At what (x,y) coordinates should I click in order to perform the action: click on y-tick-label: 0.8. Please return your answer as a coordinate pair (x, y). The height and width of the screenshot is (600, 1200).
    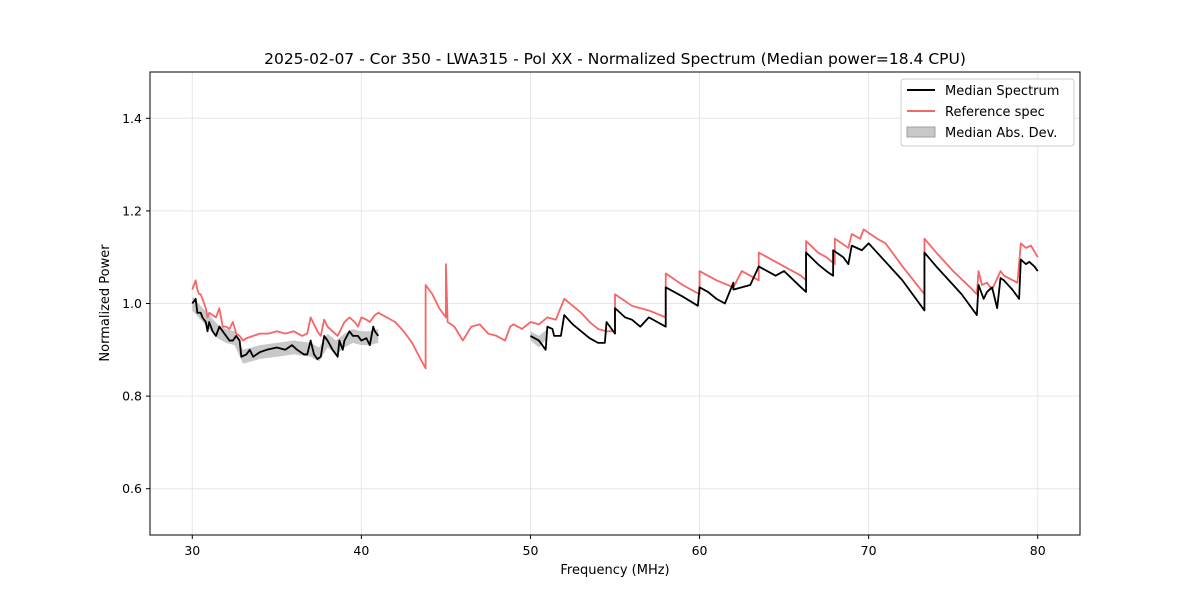
    Looking at the image, I should click on (132, 396).